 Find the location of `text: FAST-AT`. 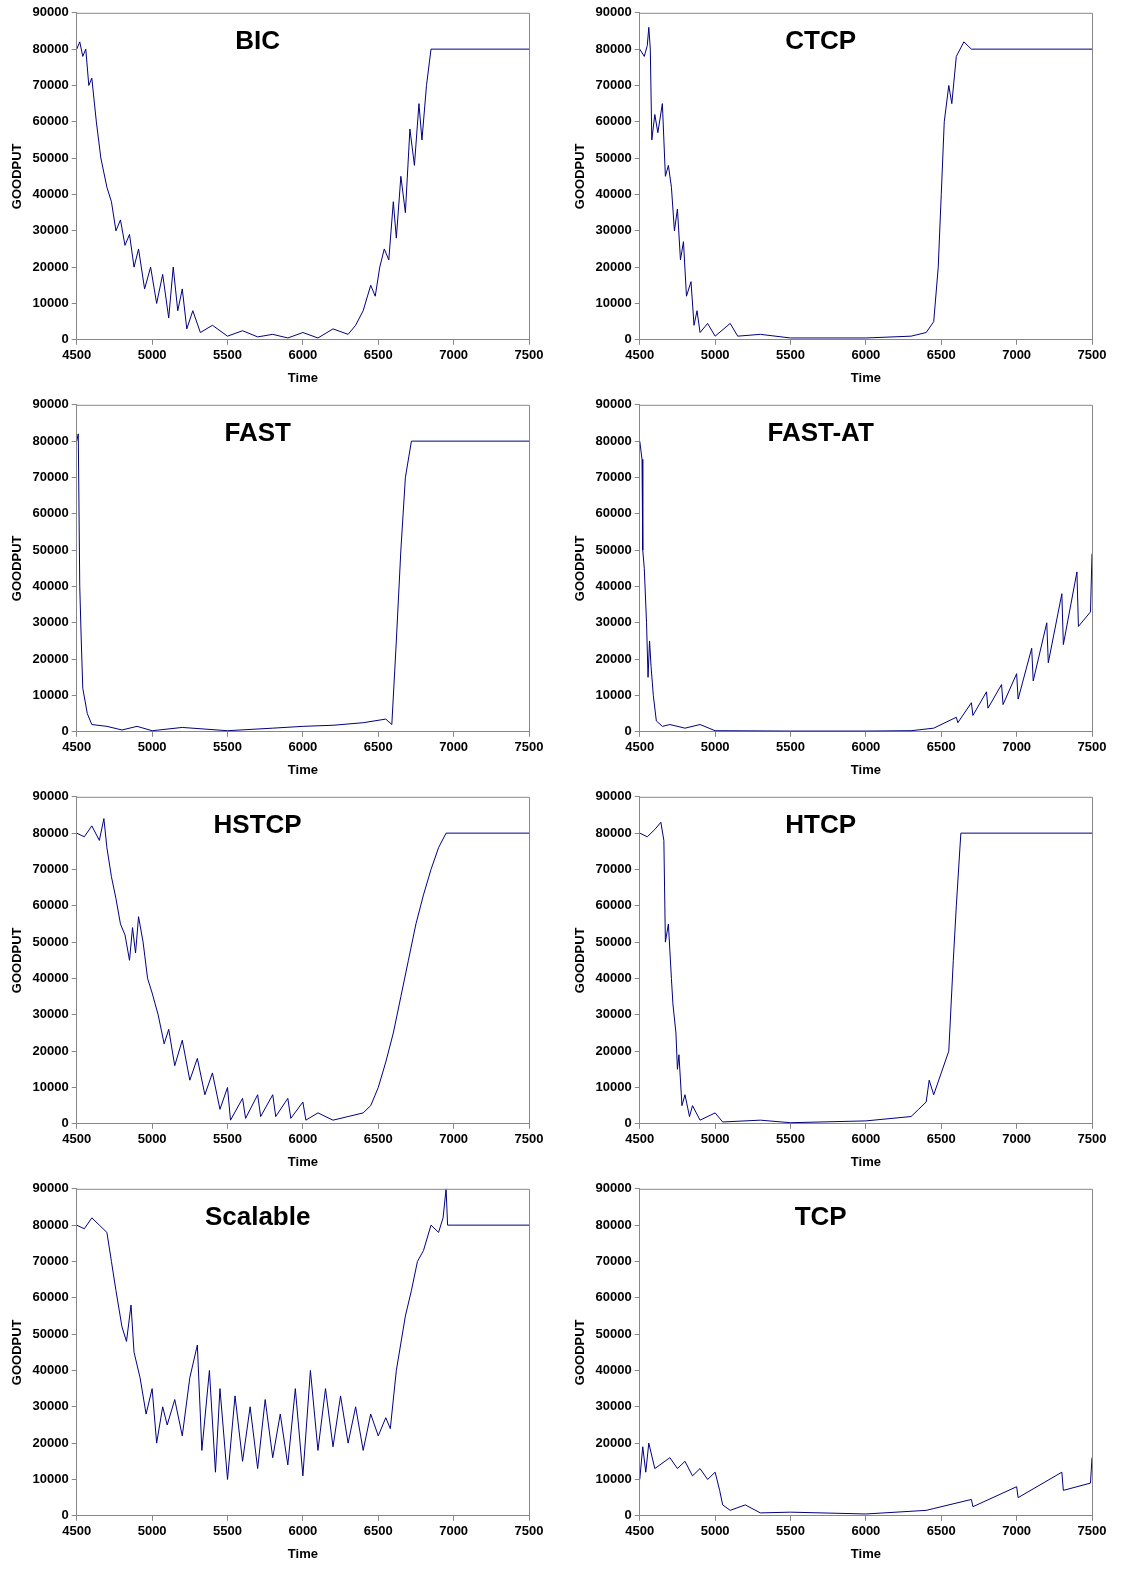

text: FAST-AT is located at coordinates (820, 431).